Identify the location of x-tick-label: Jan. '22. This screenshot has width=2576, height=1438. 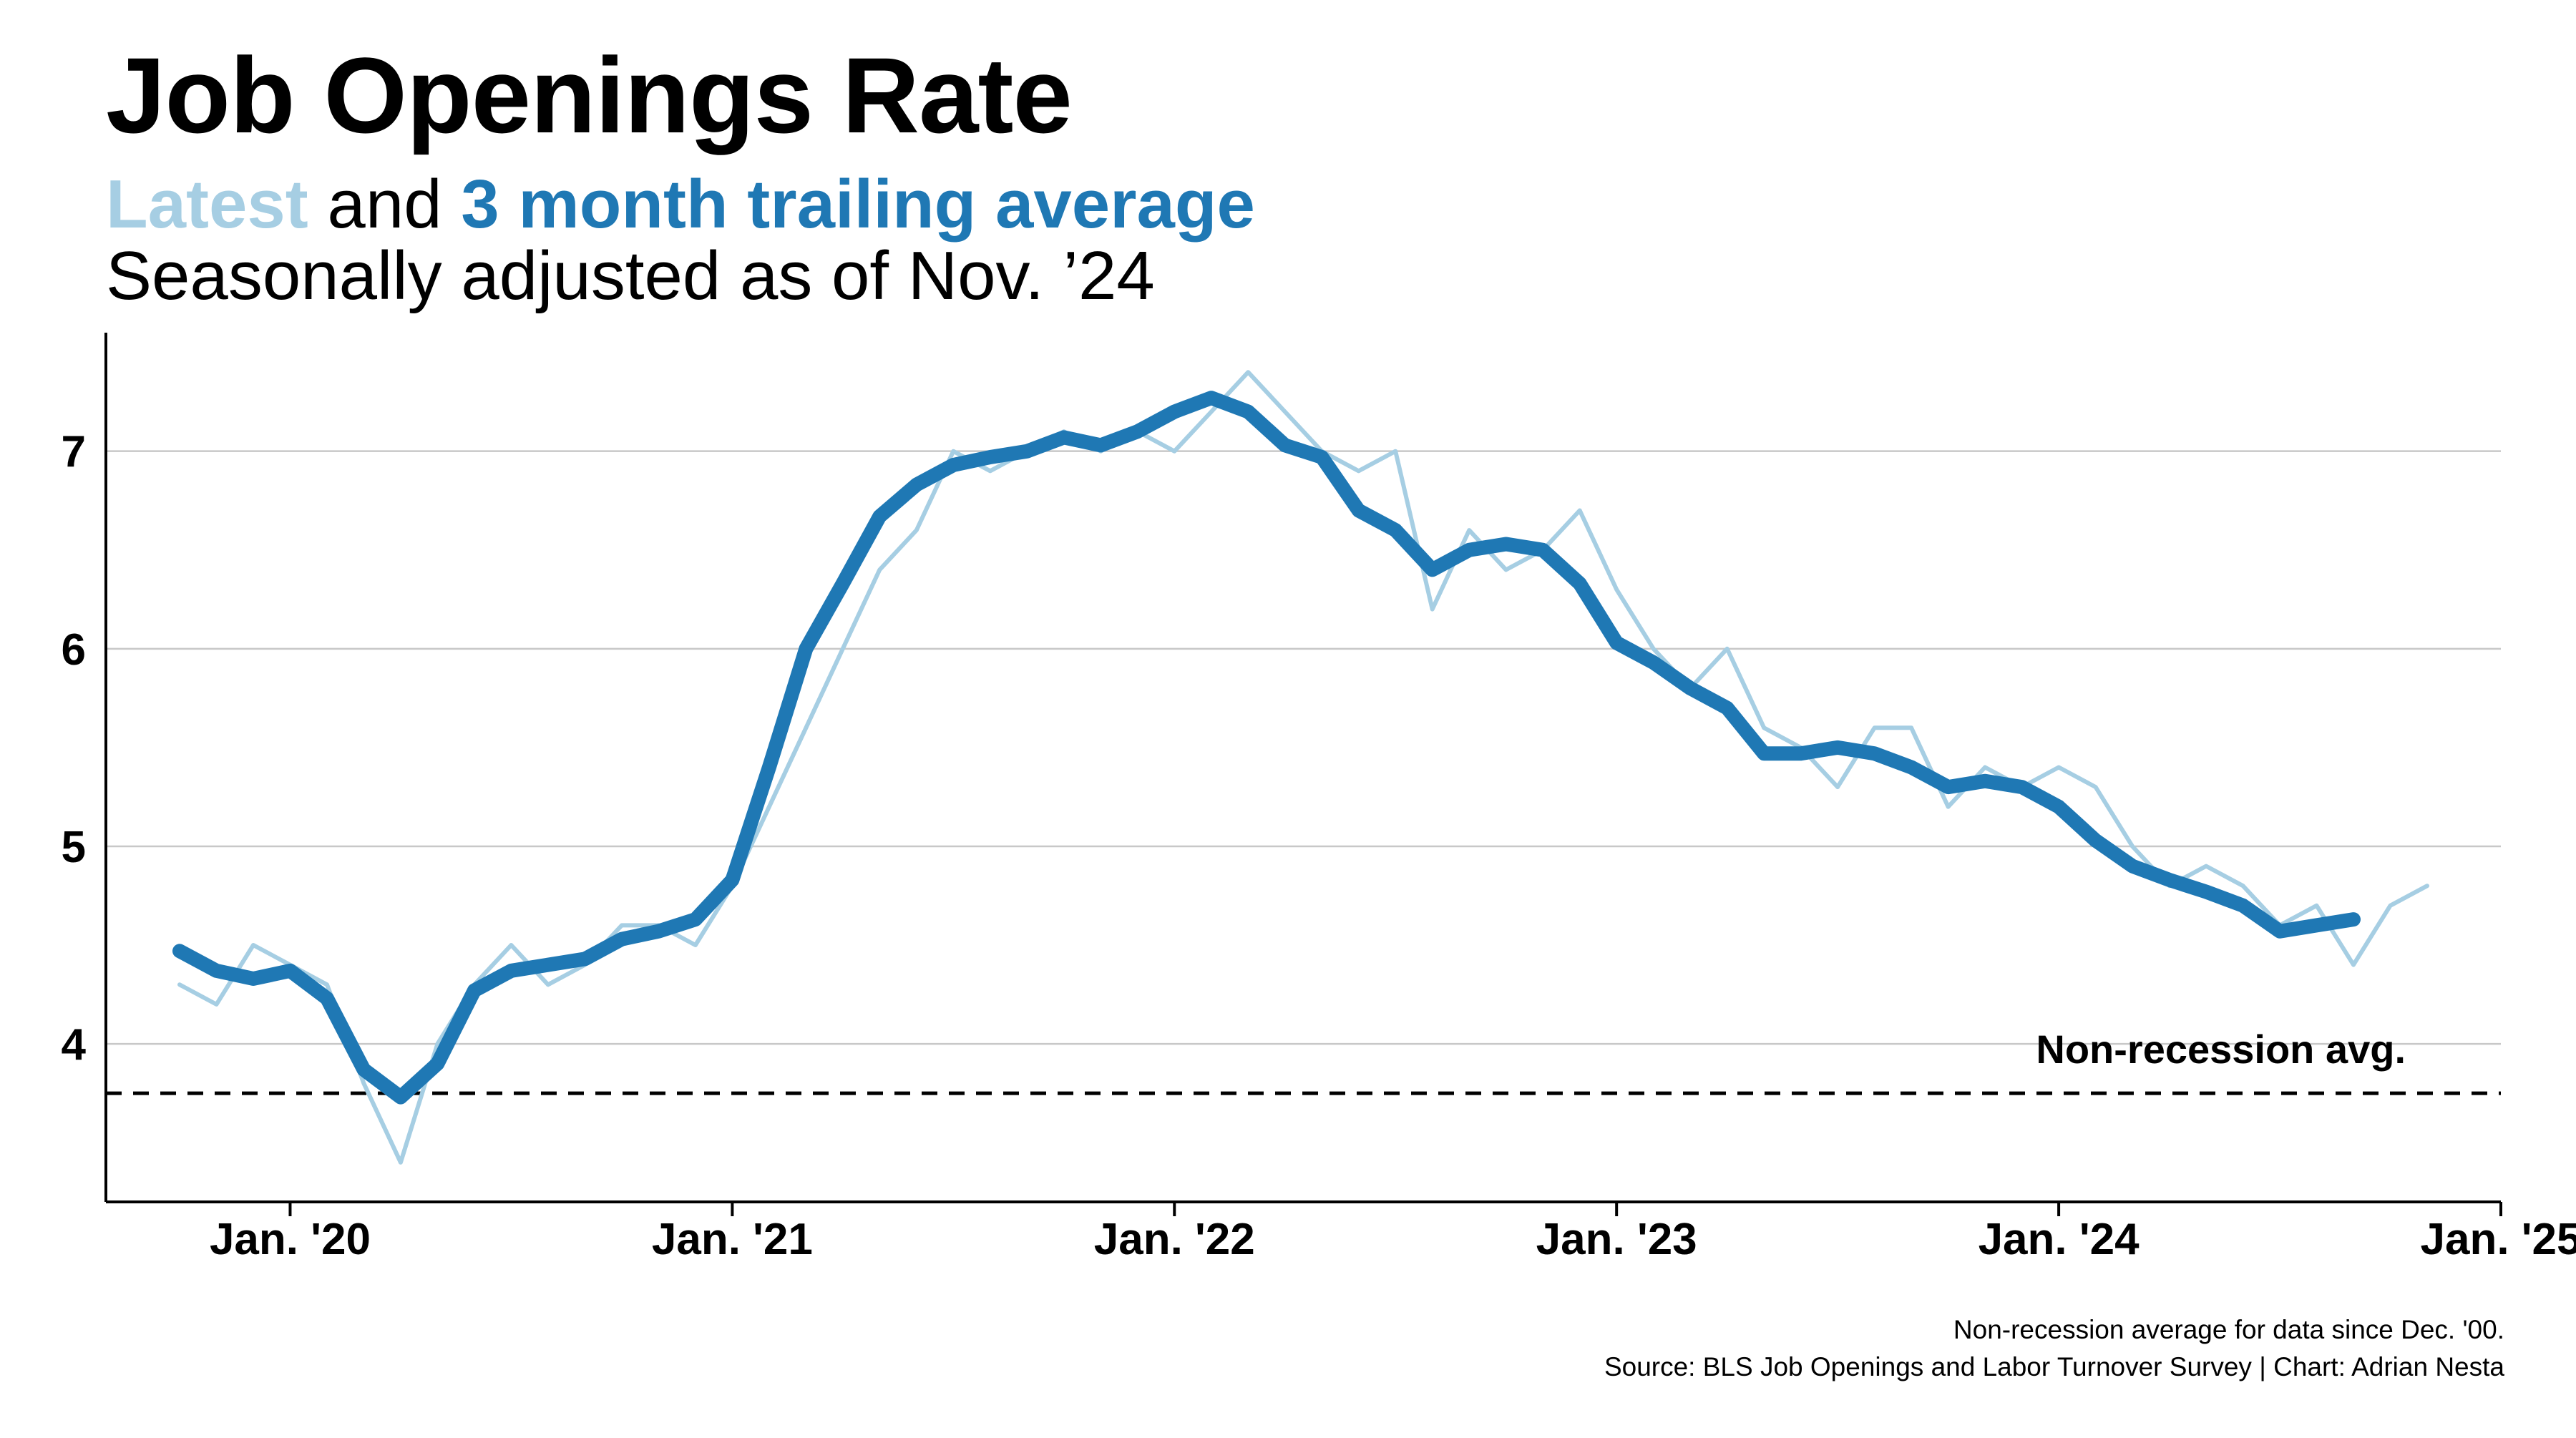
(1174, 1240).